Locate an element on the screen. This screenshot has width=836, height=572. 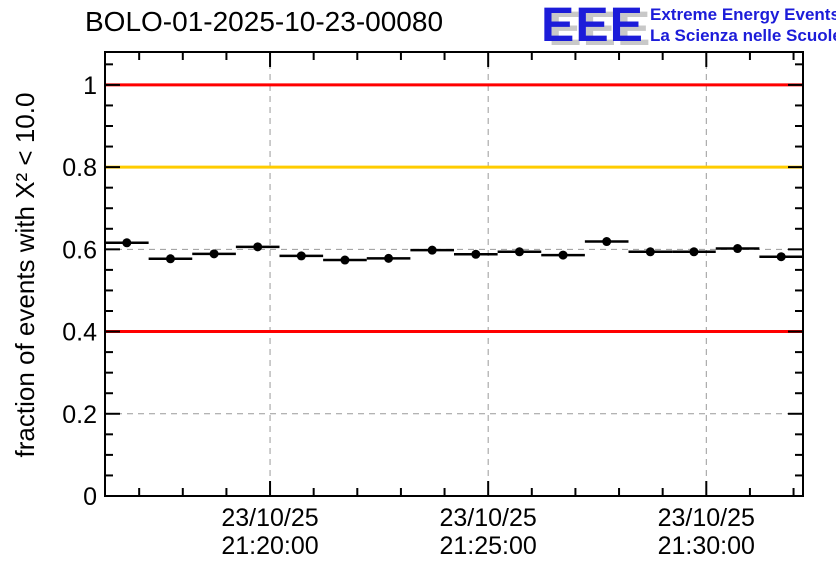
y-tick-label: 0 is located at coordinates (90, 497).